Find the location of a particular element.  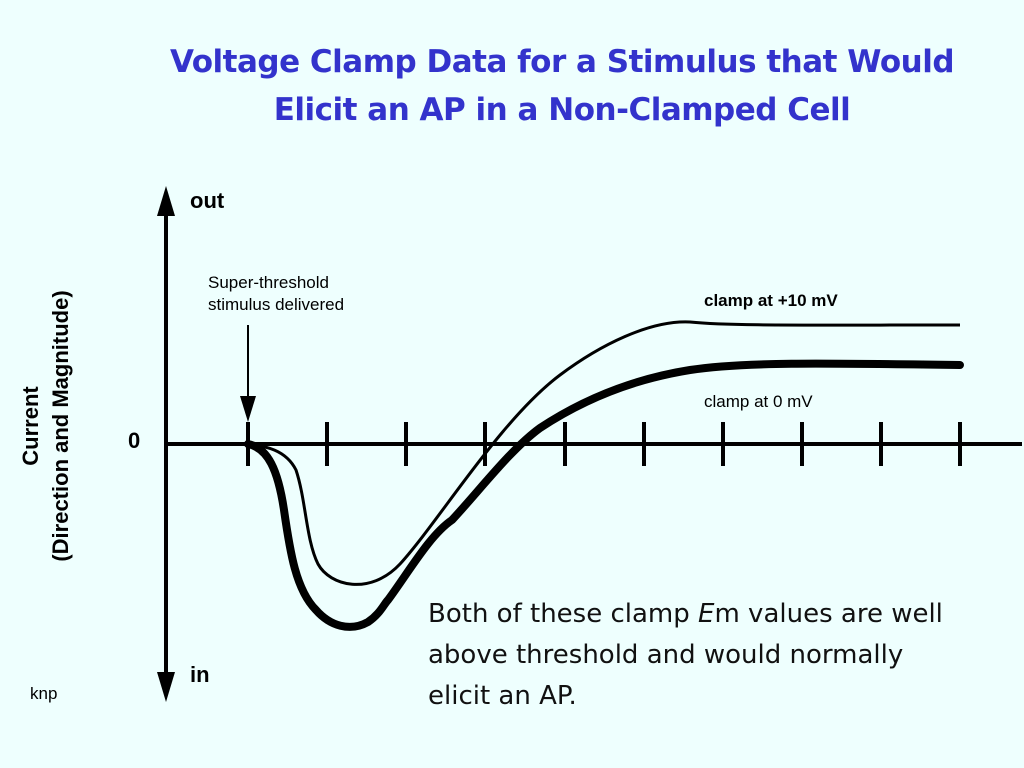

zero-label: 0 is located at coordinates (134, 440).